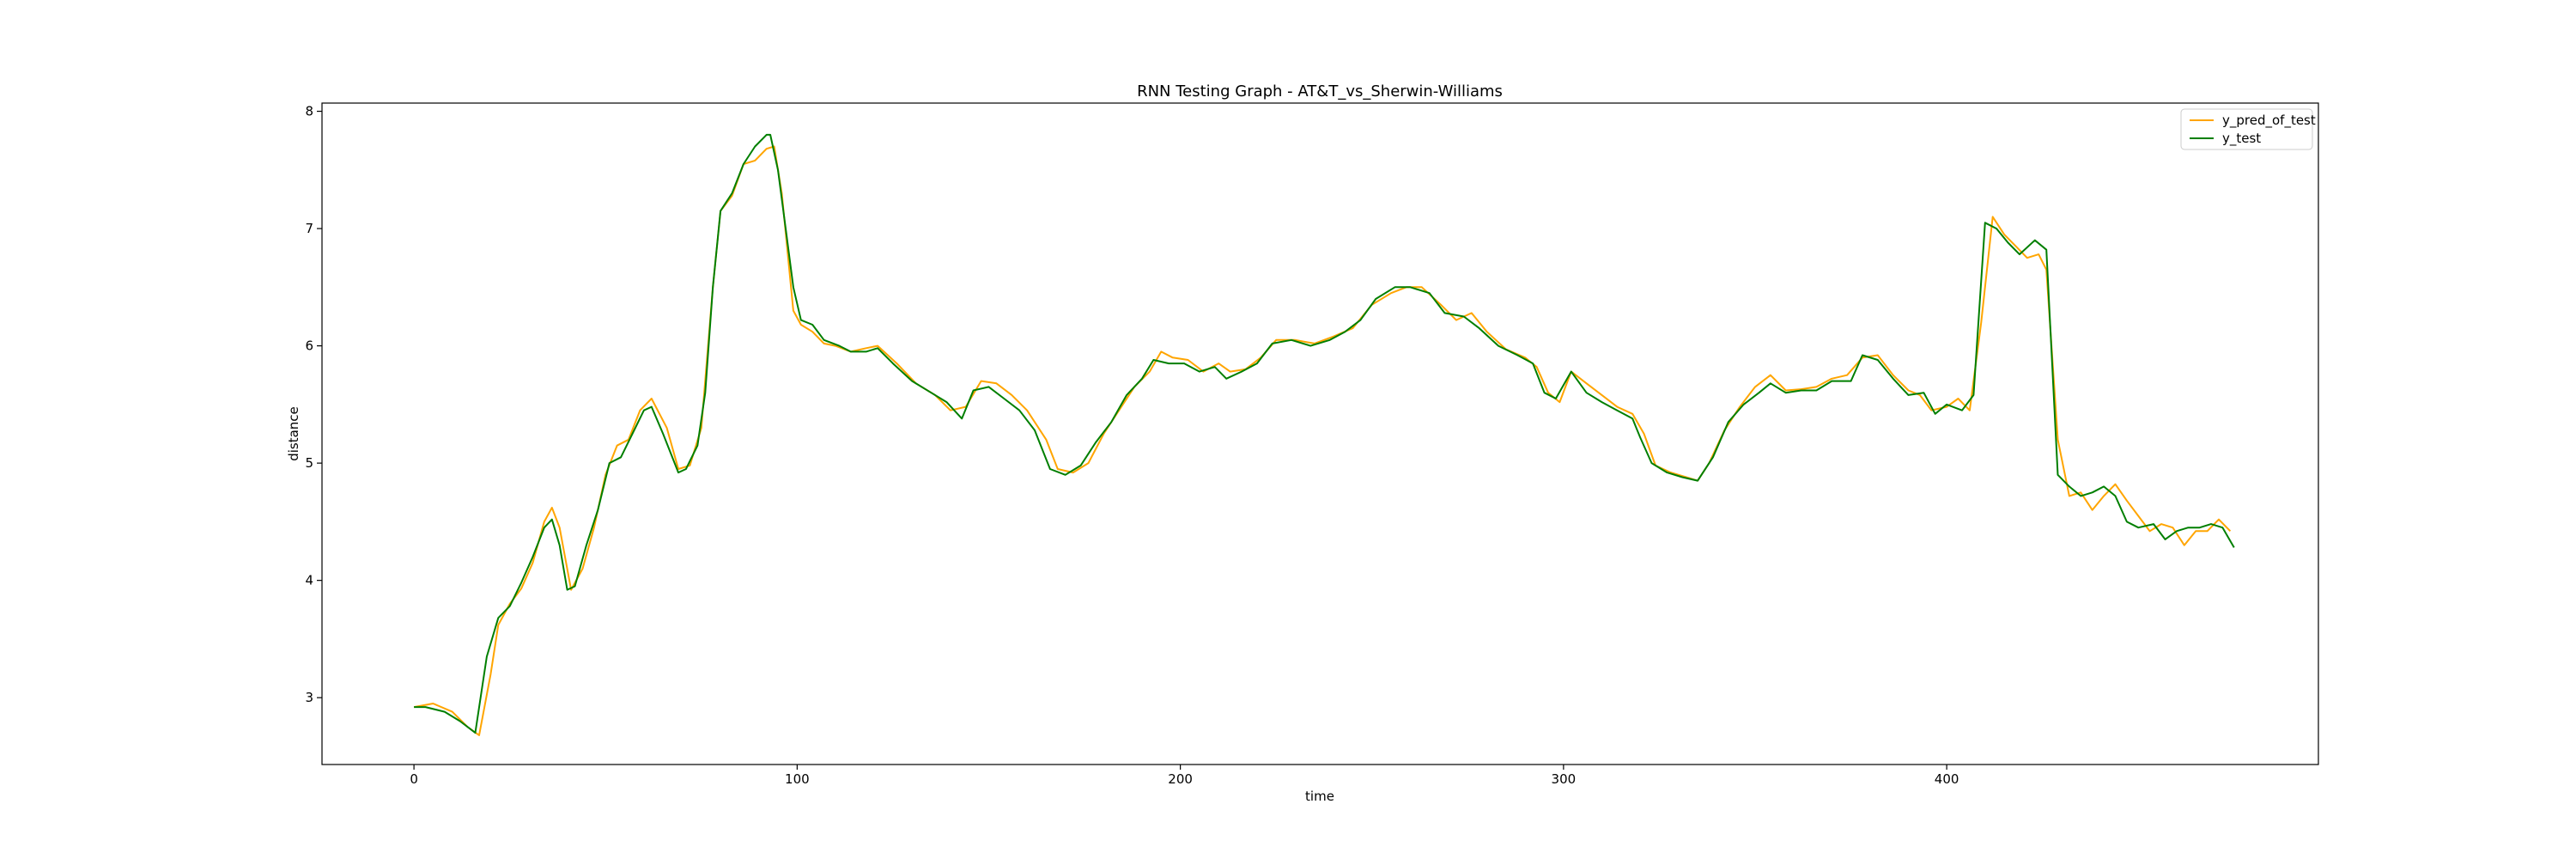 This screenshot has width=2576, height=859. What do you see at coordinates (414, 779) in the screenshot?
I see `x-tick-label: 0` at bounding box center [414, 779].